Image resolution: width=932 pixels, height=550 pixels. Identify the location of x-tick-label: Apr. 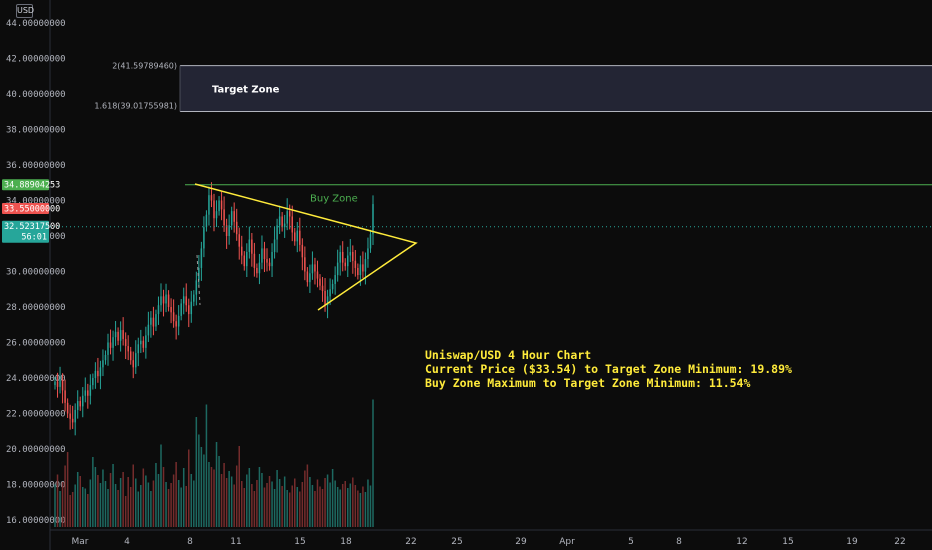
(567, 542).